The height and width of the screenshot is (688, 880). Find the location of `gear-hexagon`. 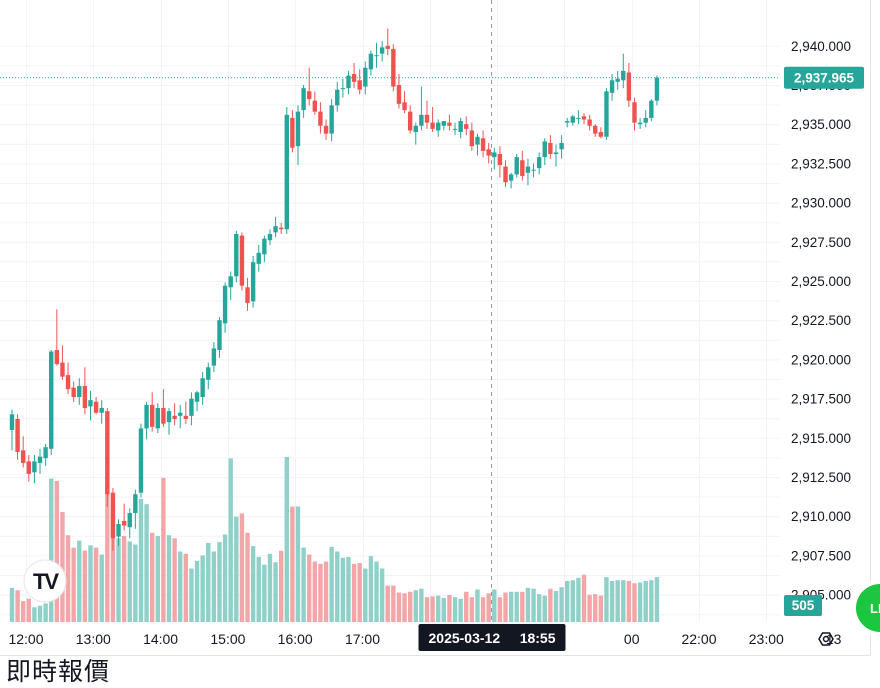

gear-hexagon is located at coordinates (826, 639).